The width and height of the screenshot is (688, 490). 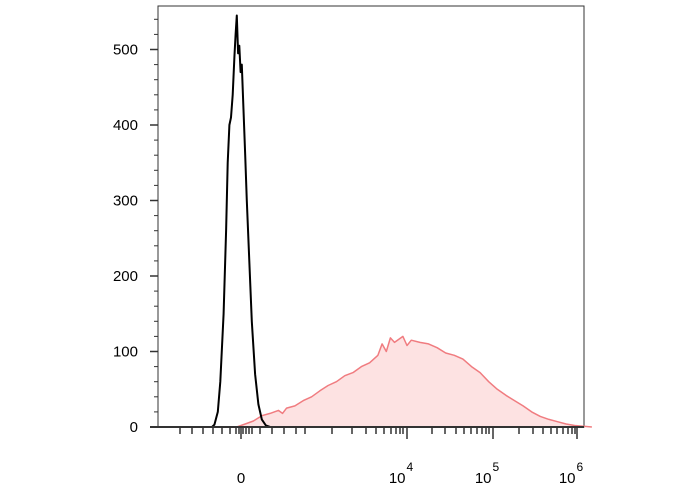 I want to click on stained-area, so click(x=414, y=381).